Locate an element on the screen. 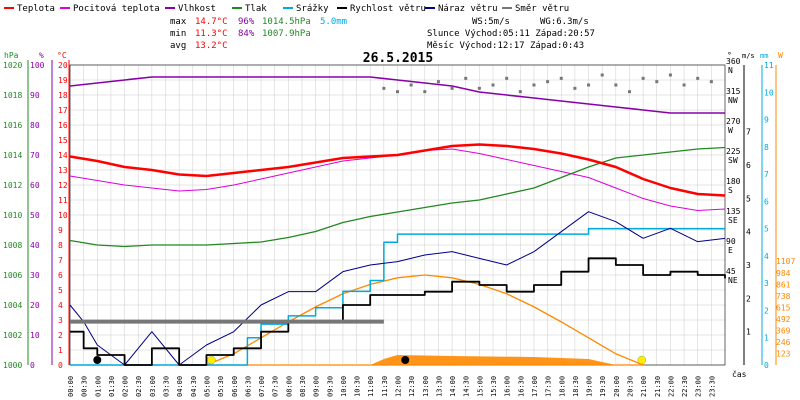  temp-tick-label: 0 is located at coordinates (60, 365).